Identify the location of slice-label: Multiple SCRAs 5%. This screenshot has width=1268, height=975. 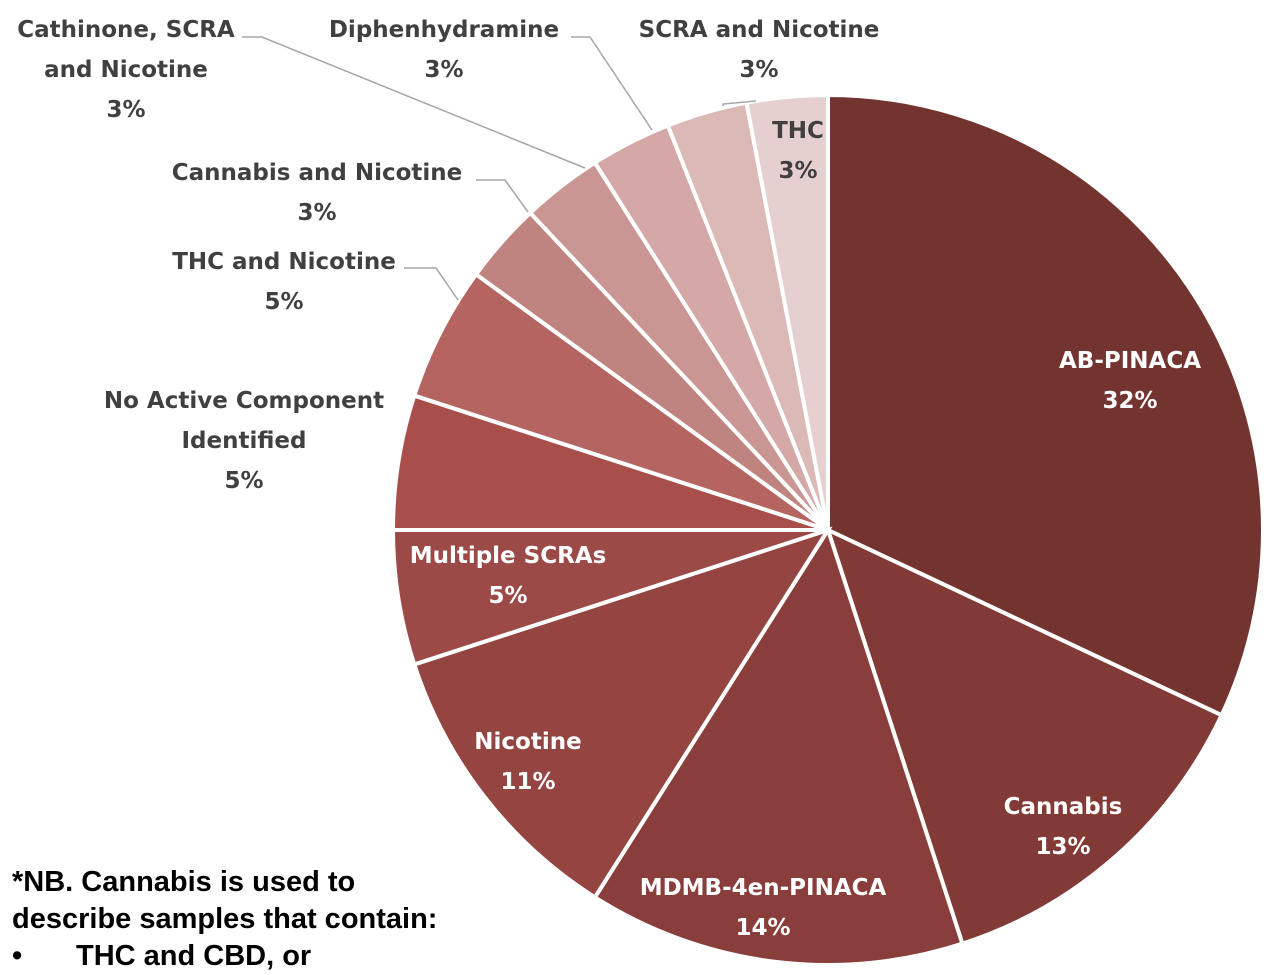
(508, 576).